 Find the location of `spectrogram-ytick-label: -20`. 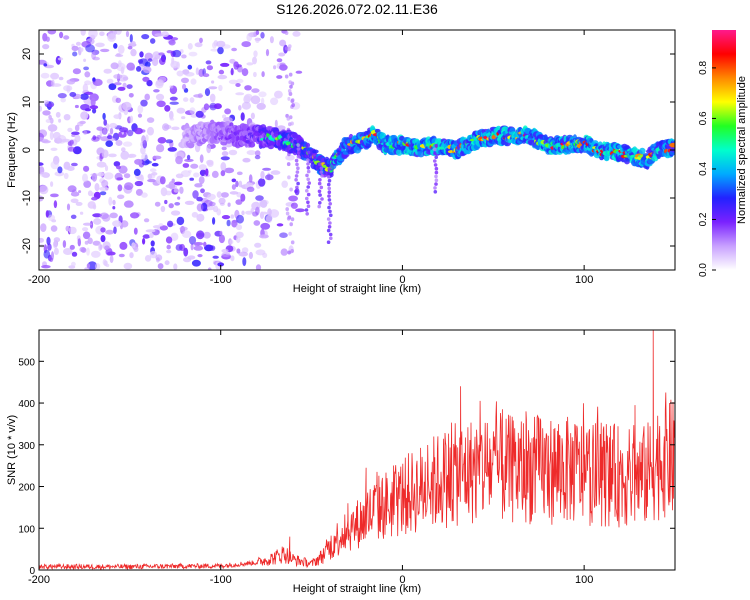

spectrogram-ytick-label: -20 is located at coordinates (27, 246).